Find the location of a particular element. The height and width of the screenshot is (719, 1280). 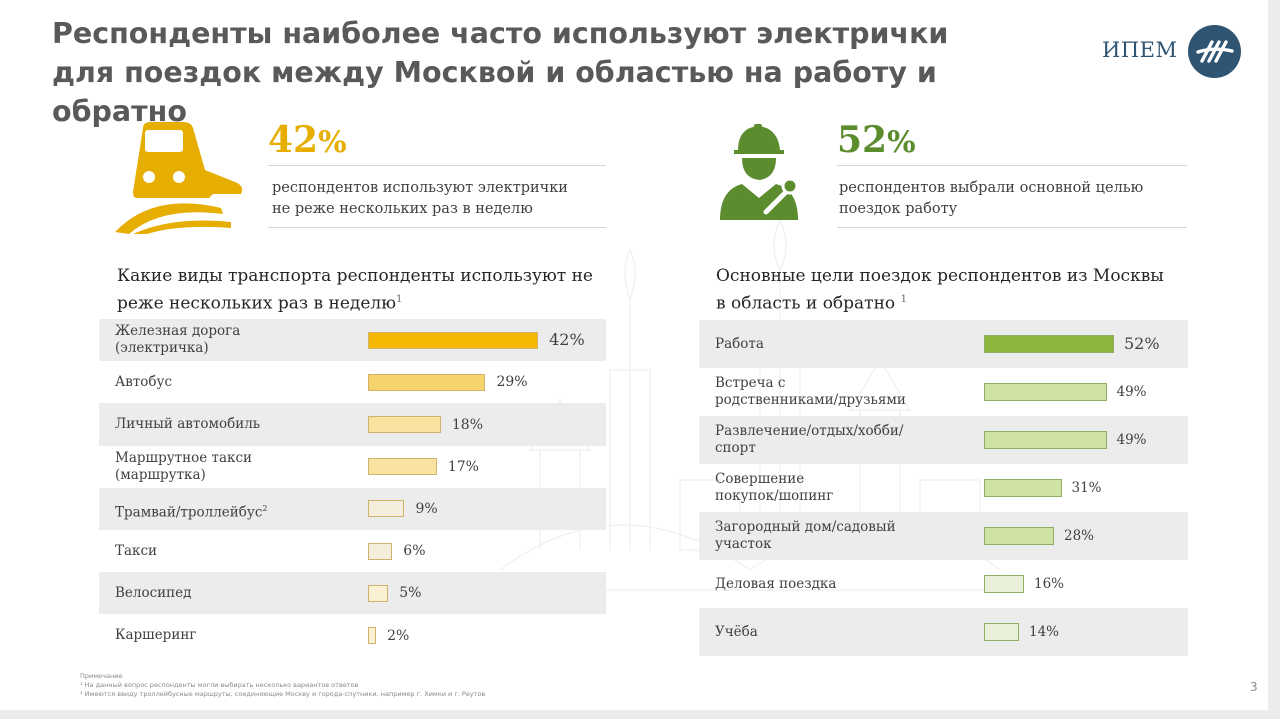

category-label-line: участок is located at coordinates (743, 544).